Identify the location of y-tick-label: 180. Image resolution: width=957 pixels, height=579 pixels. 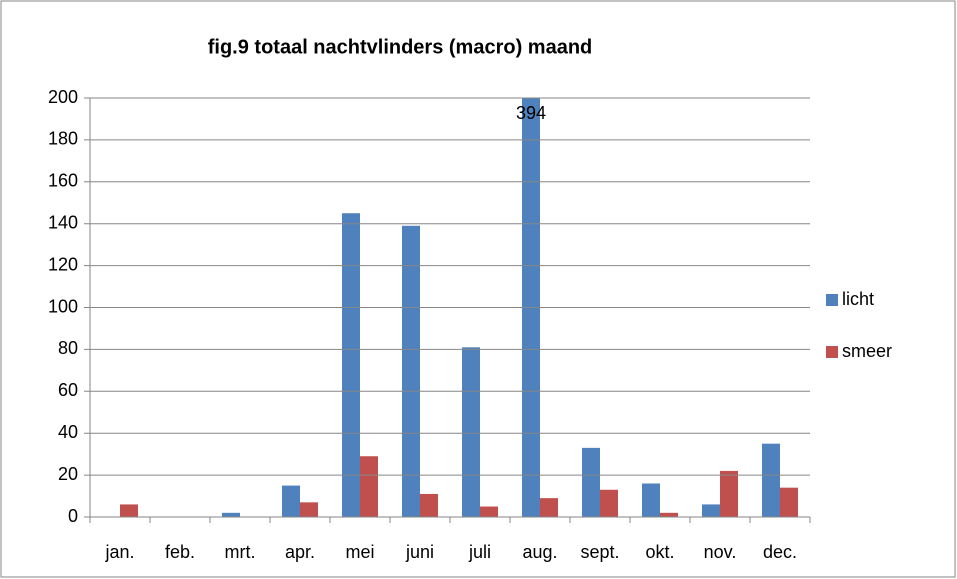
(63, 139).